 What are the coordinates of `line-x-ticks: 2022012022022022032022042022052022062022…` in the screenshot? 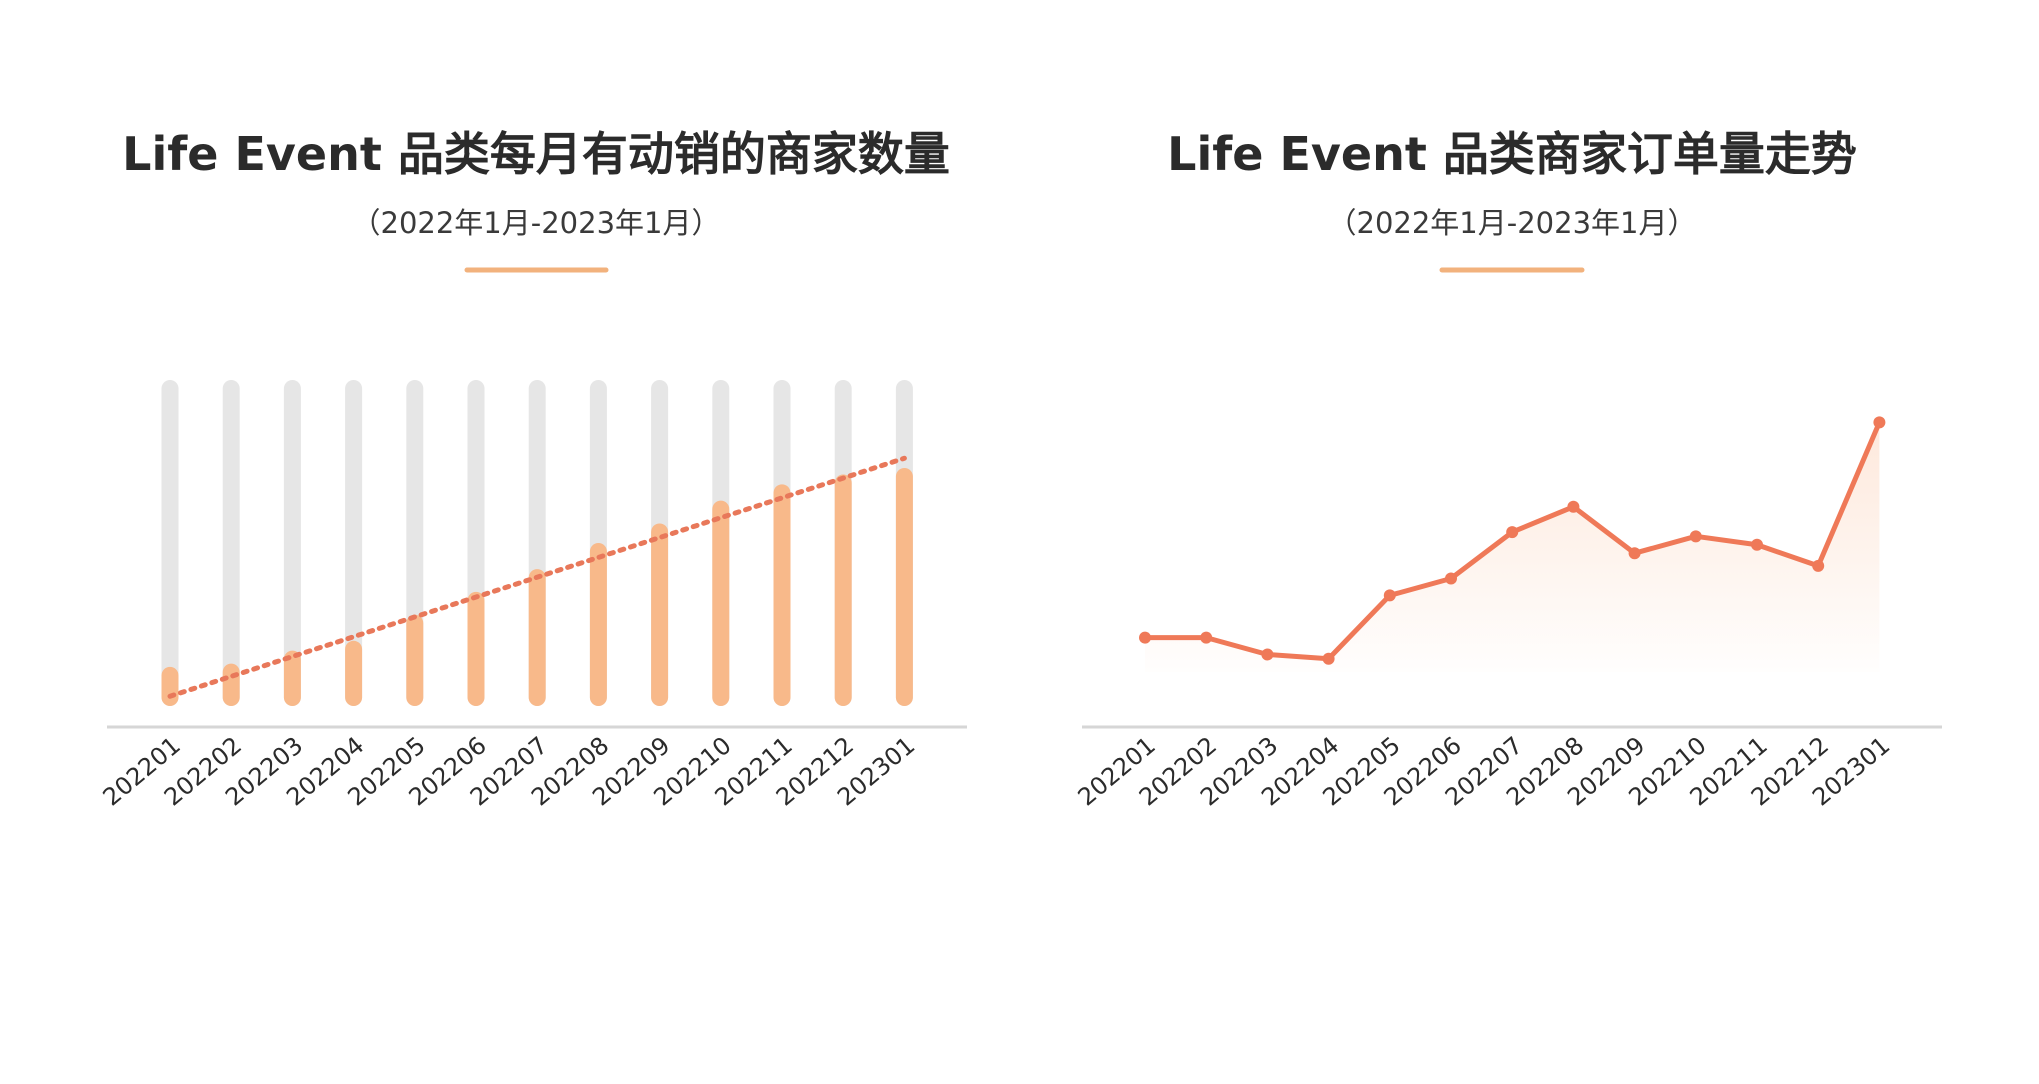 It's located at (1484, 771).